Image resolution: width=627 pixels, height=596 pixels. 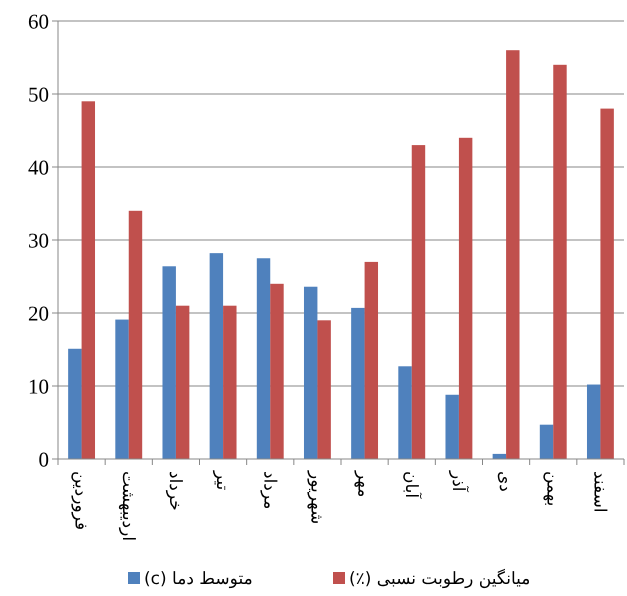 I want to click on y-tick-label: 20, so click(x=38, y=313).